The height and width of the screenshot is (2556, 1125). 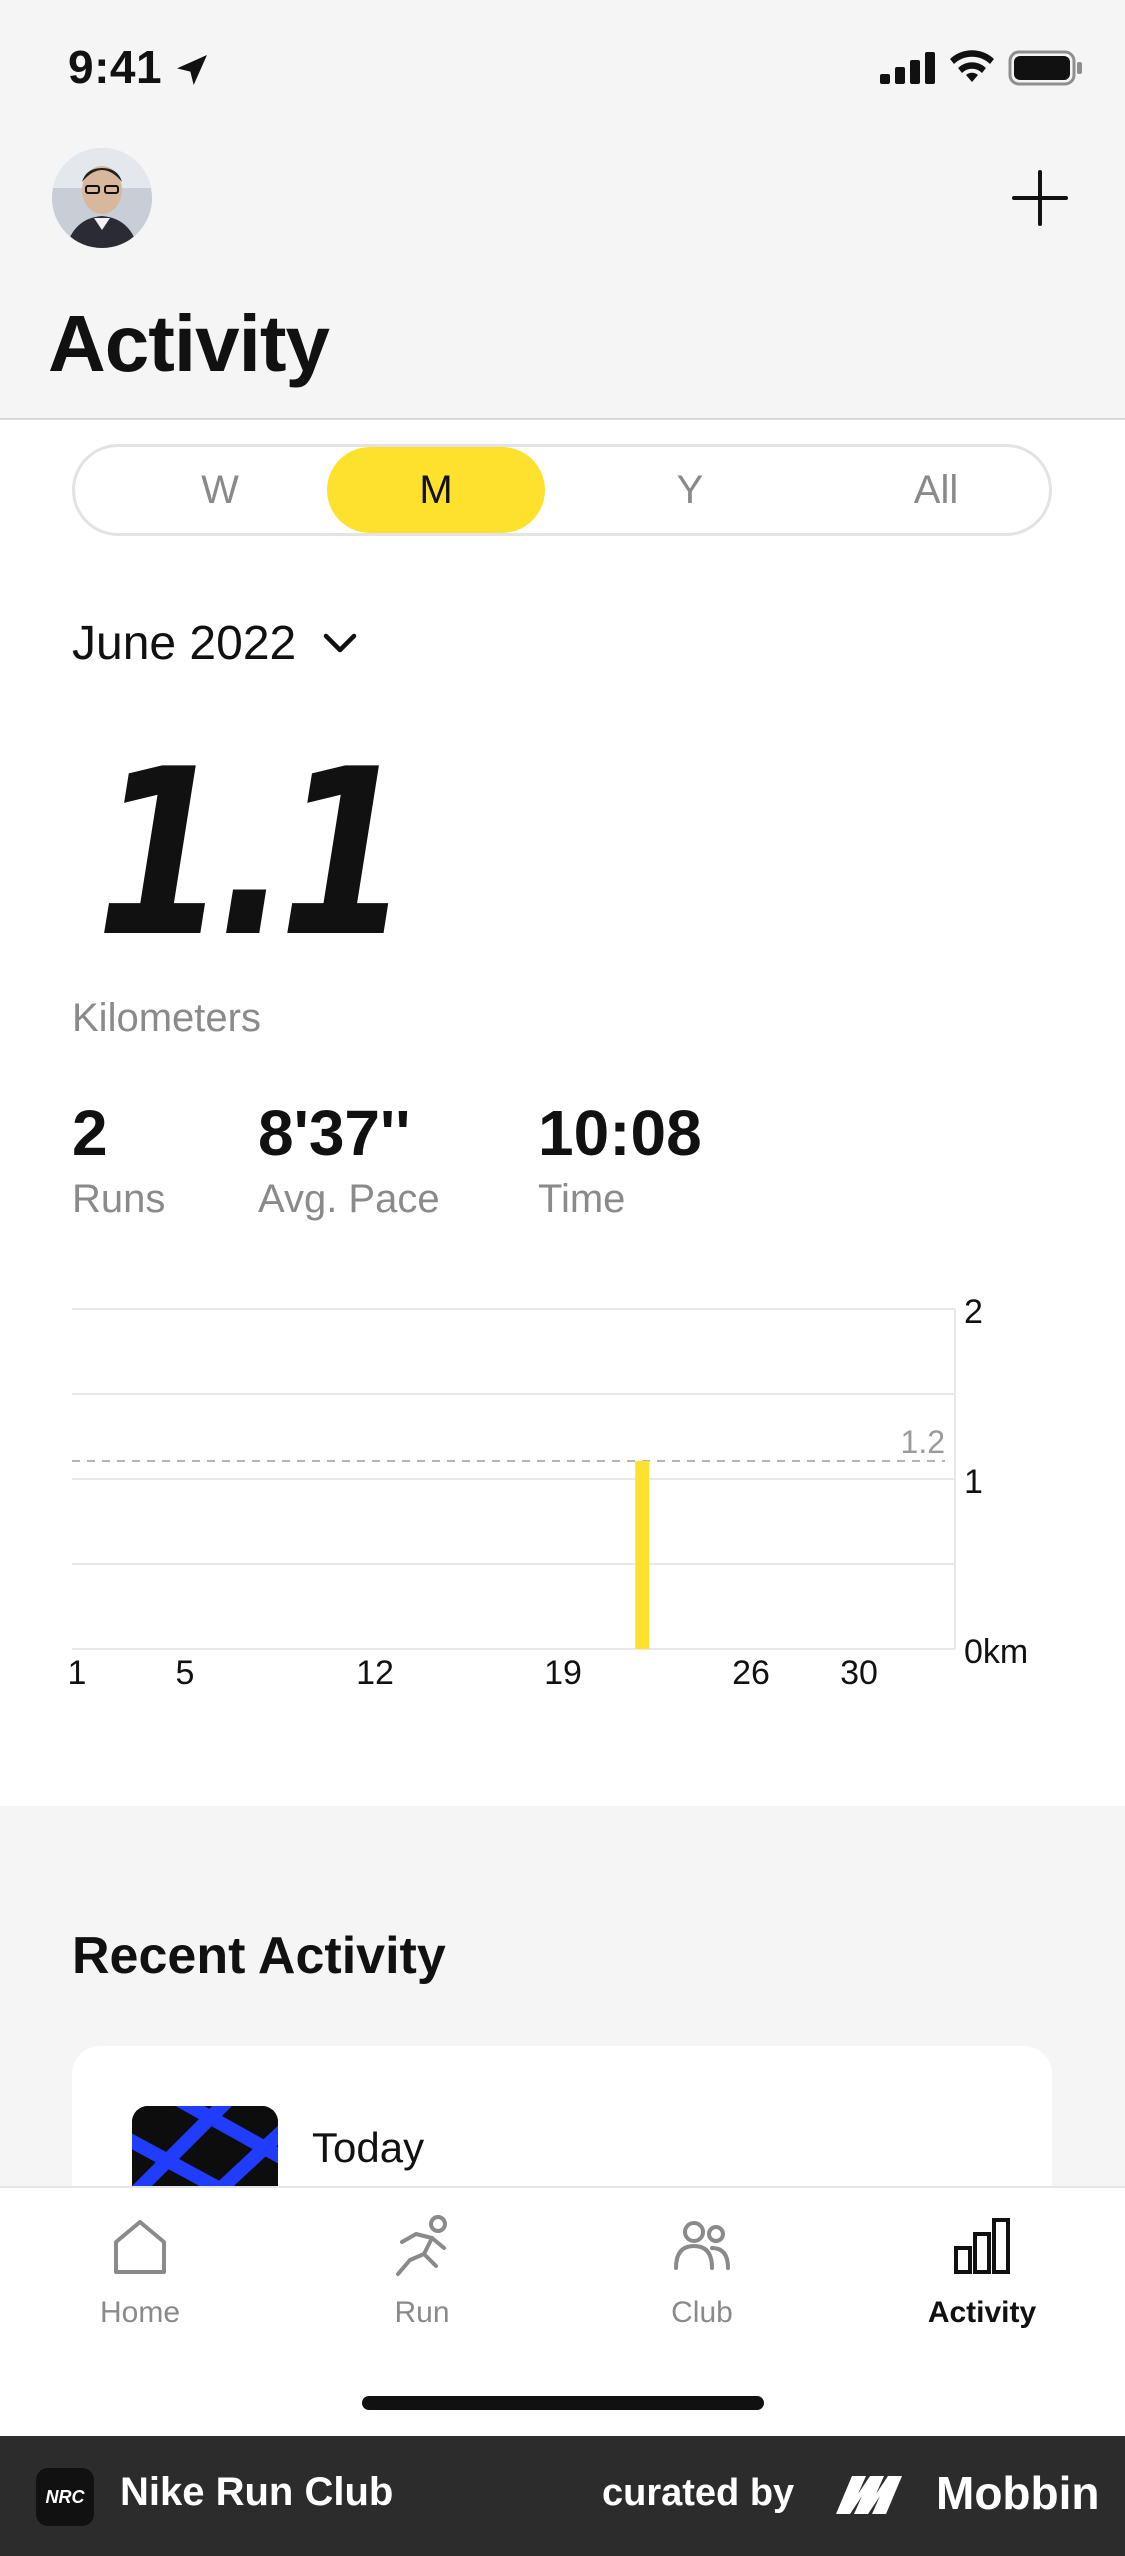 I want to click on total-distance: 1.1, so click(x=253, y=854).